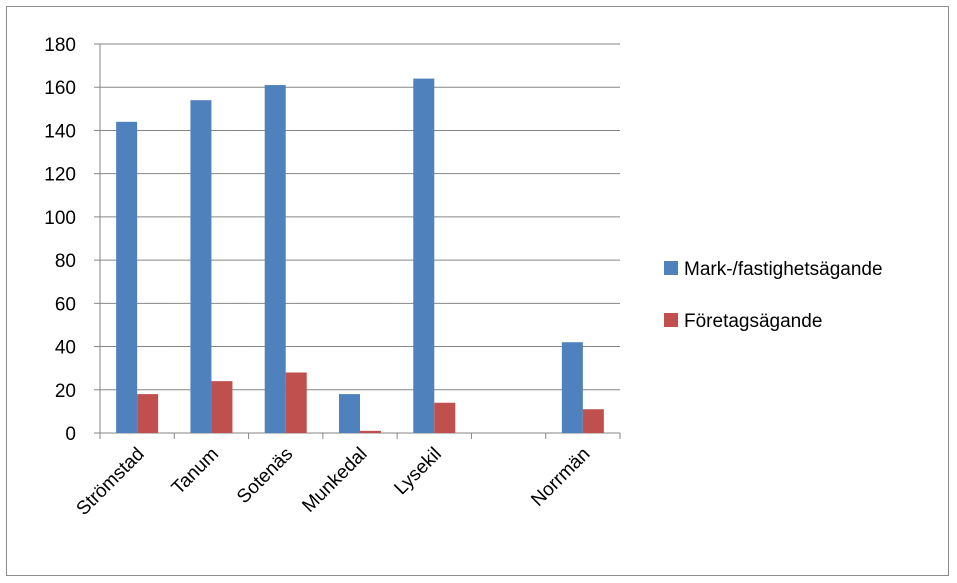 The height and width of the screenshot is (583, 957). I want to click on y-tick-label: 100, so click(60, 218).